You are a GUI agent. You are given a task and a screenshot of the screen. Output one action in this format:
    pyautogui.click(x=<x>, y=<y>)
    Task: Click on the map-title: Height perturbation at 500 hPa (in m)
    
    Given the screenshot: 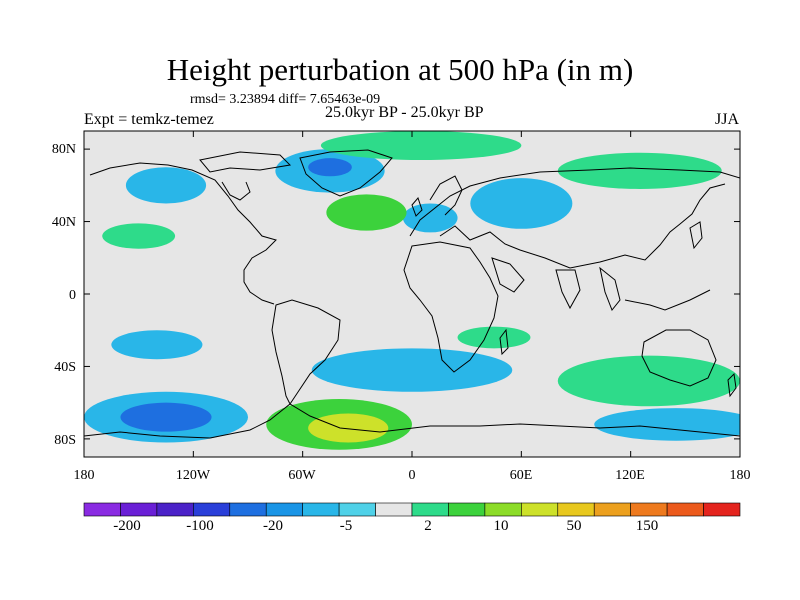 What is the action you would take?
    pyautogui.click(x=400, y=69)
    